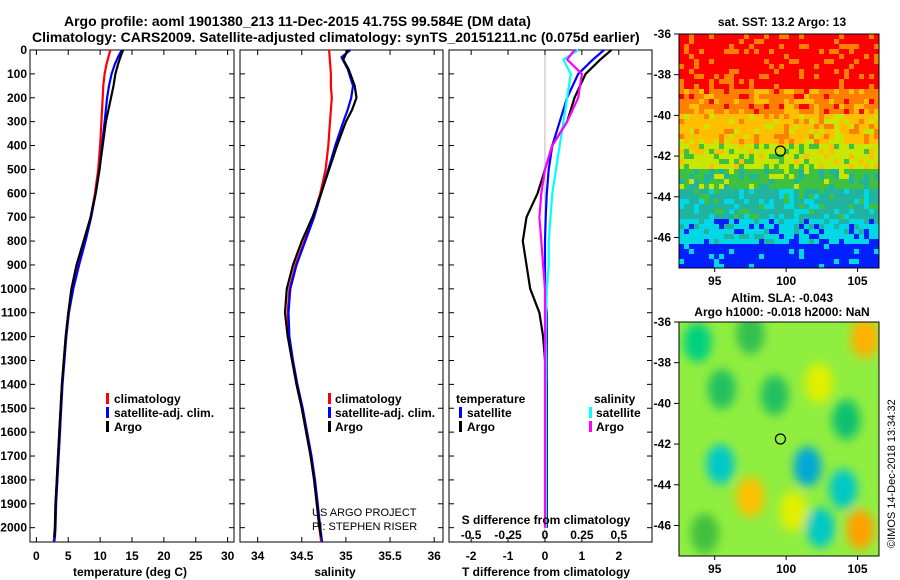 This screenshot has height=580, width=900. Describe the element at coordinates (697, 342) in the screenshot. I see `sla-anomaly` at that location.